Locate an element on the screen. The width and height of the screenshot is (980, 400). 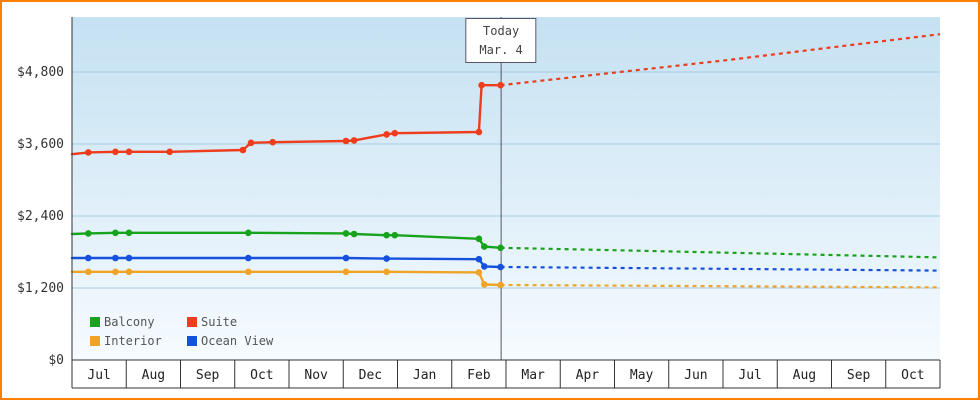
series-forecast-suite is located at coordinates (720, 60).